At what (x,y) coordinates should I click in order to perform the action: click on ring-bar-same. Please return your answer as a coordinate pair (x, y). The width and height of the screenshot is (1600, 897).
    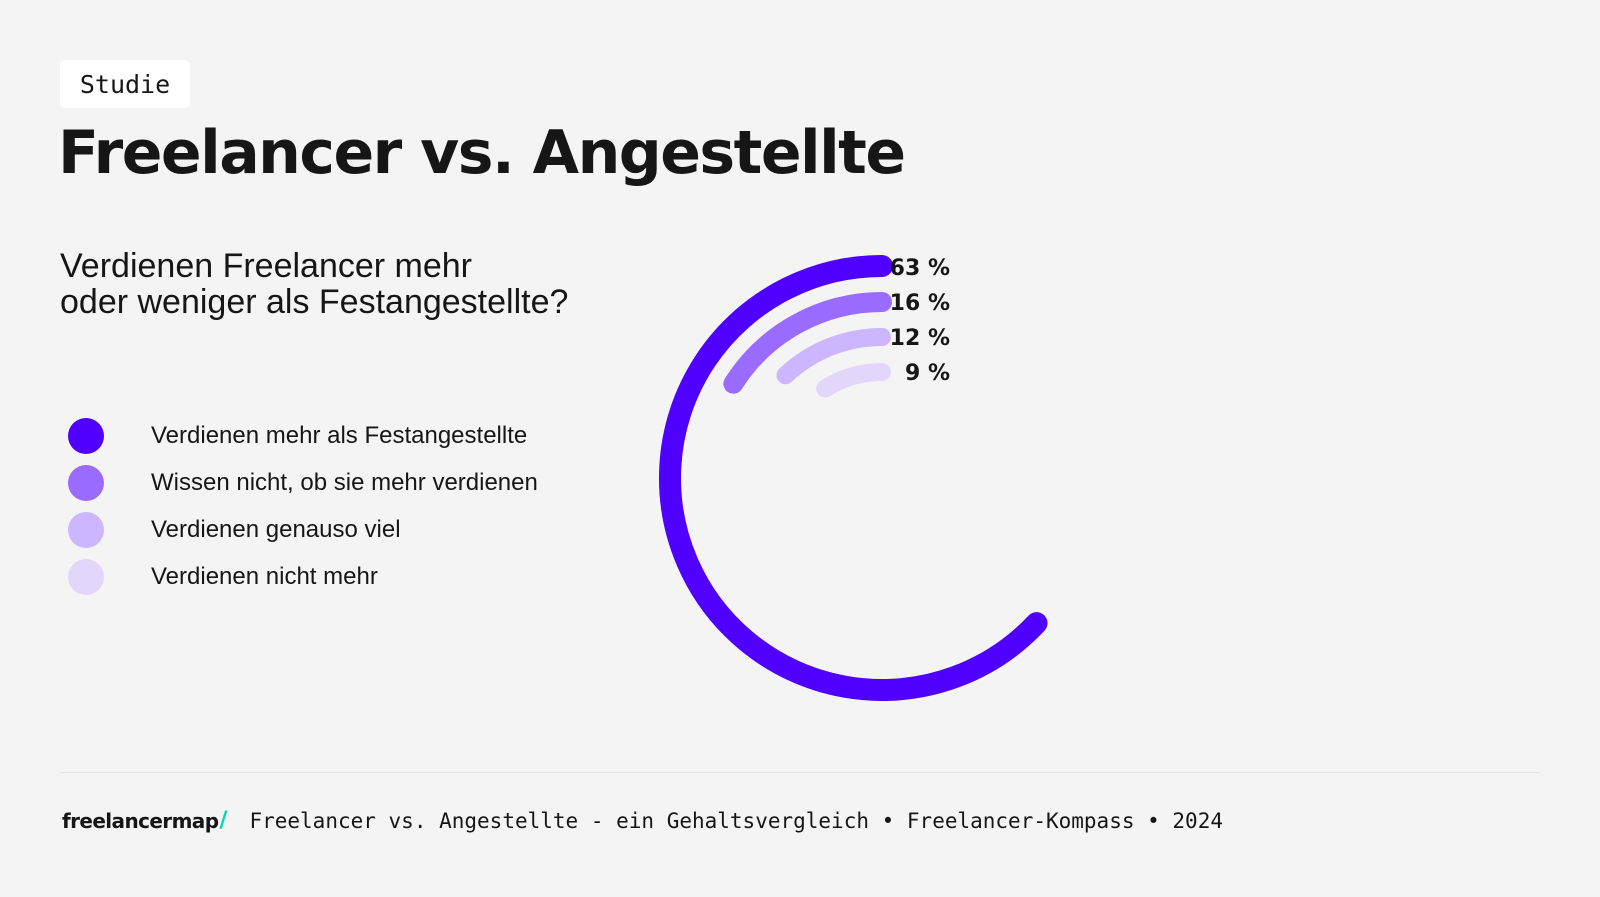
    Looking at the image, I should click on (833, 356).